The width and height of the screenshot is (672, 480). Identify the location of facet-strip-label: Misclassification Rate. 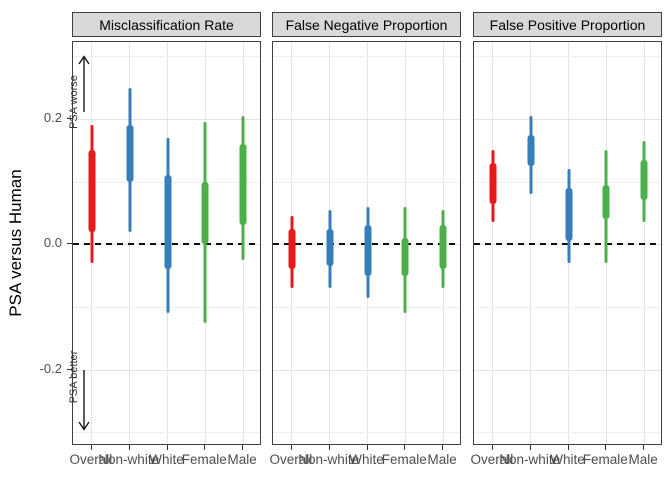
(166, 24).